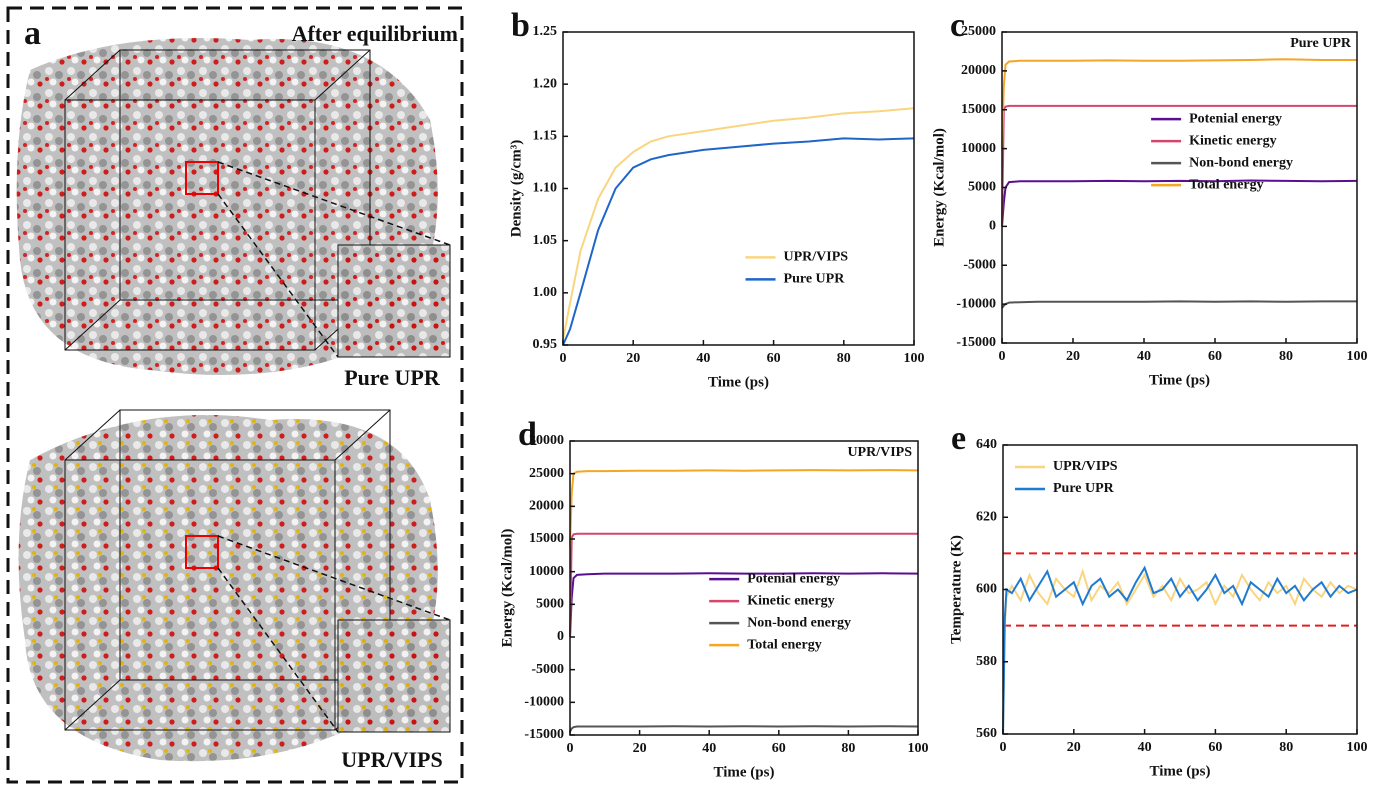 This screenshot has width=1374, height=788. What do you see at coordinates (1321, 43) in the screenshot?
I see `annotation: Pure UPR` at bounding box center [1321, 43].